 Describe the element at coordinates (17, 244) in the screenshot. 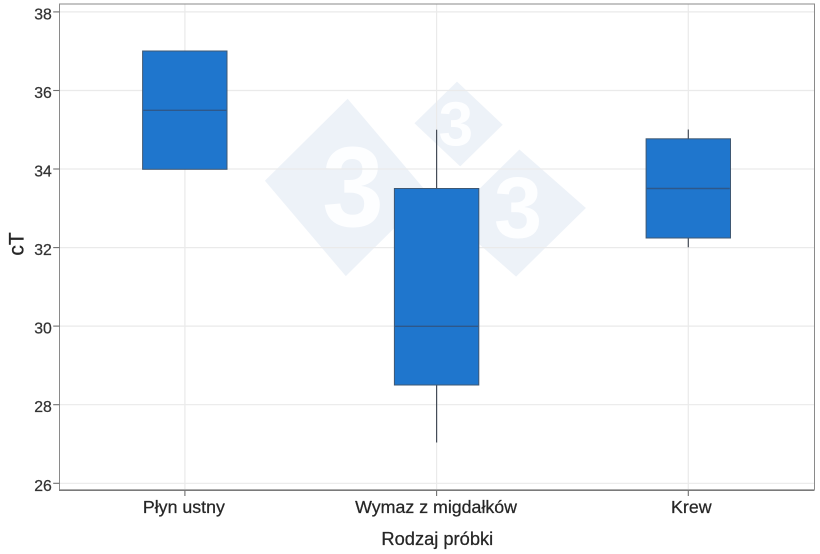

I see `svg-text: cT` at that location.